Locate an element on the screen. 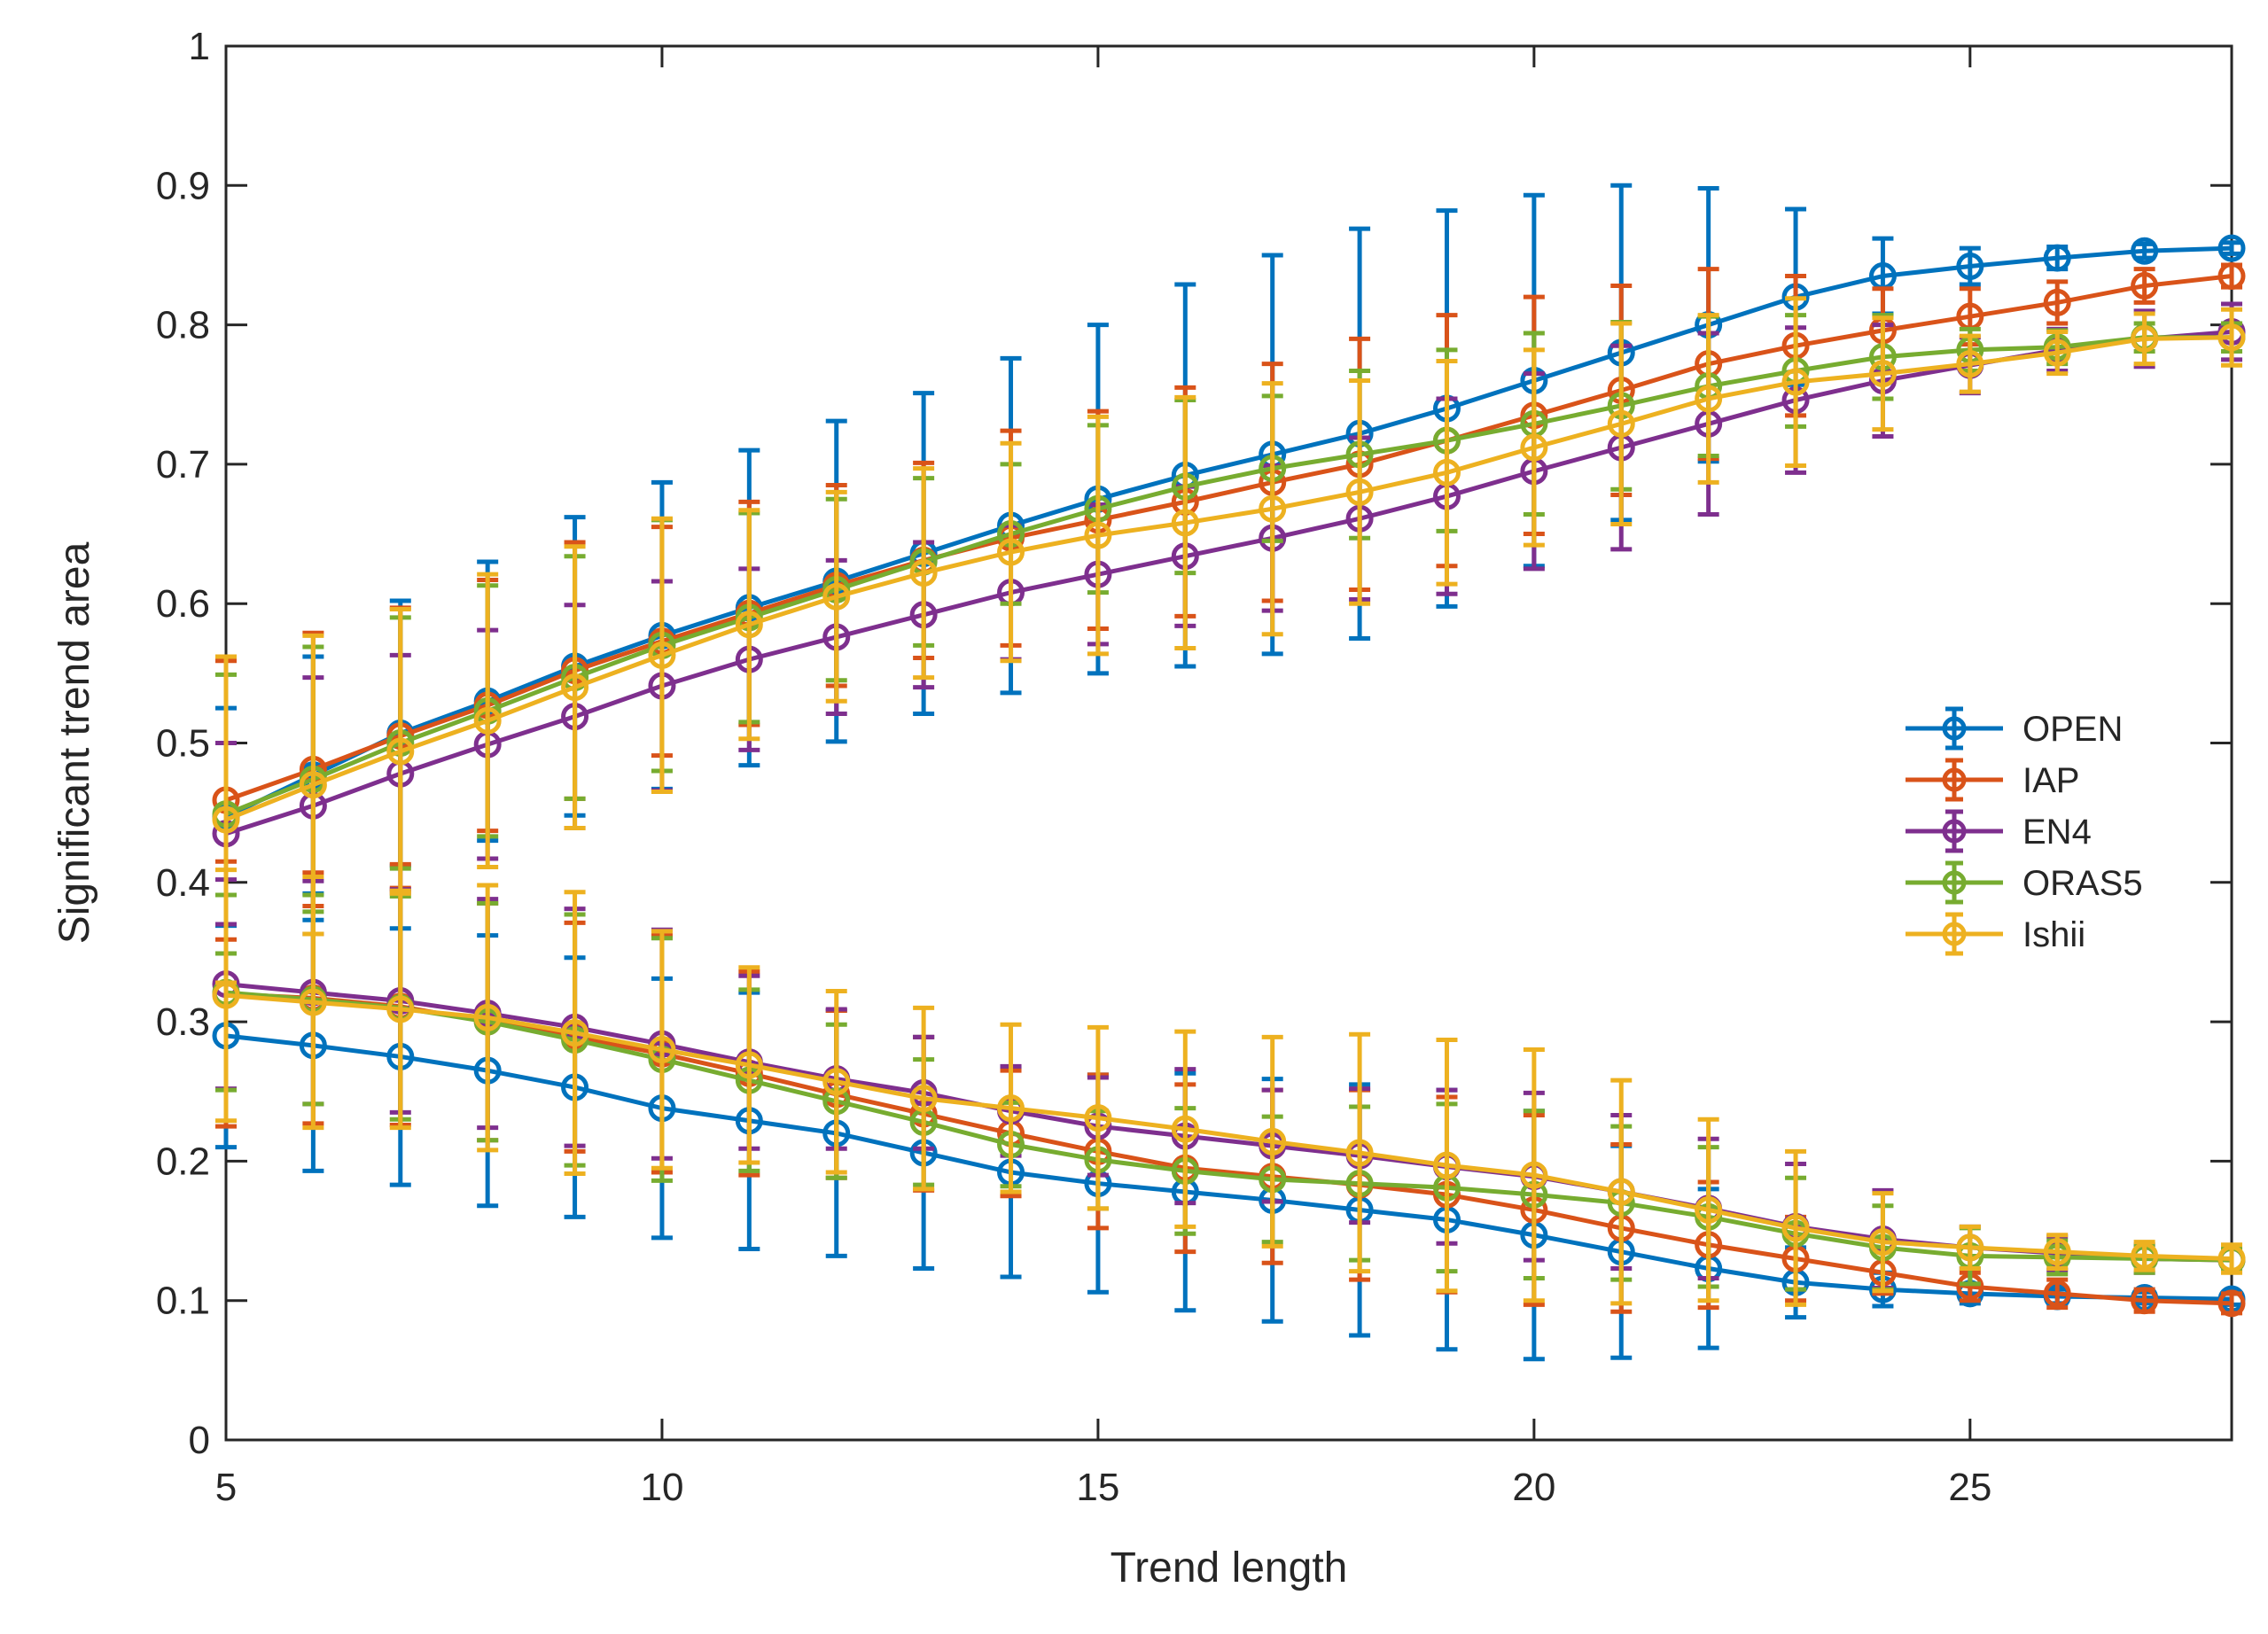  legend: OPEN IAP EN4 ORAS5 Ishii is located at coordinates (2048, 830).